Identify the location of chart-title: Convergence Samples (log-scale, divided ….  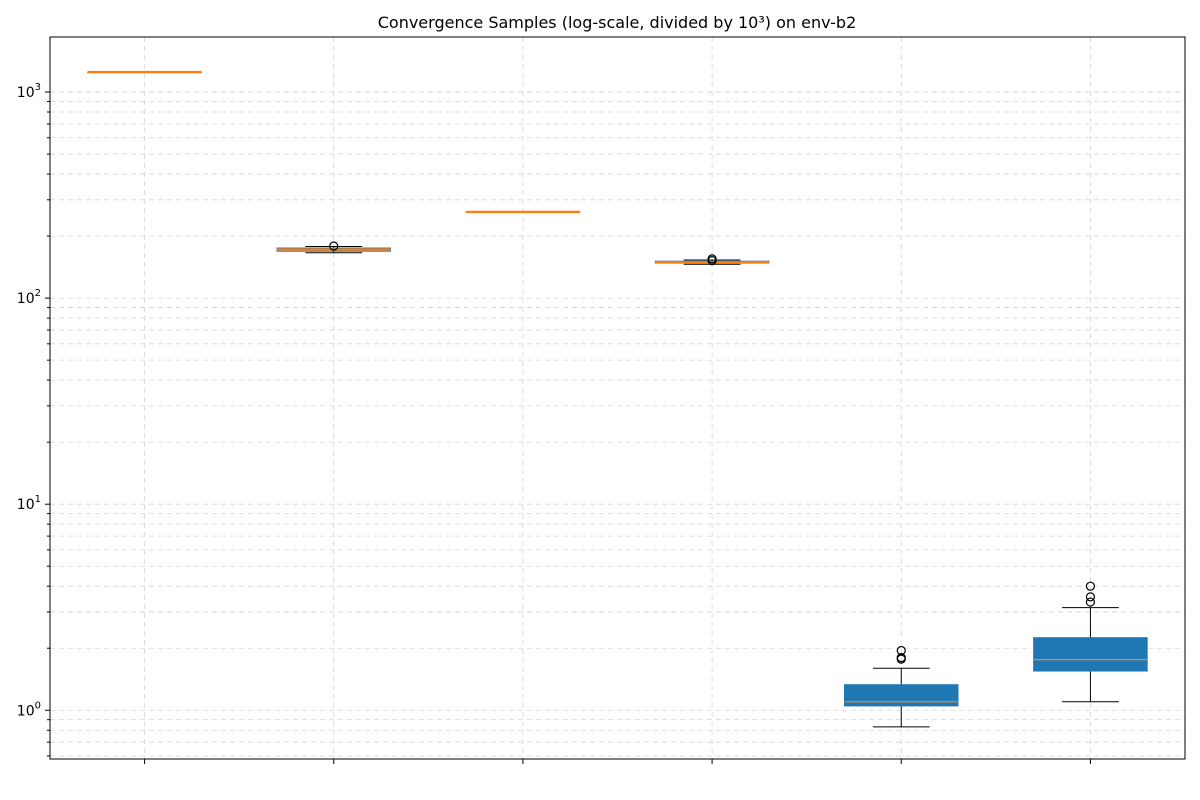
(617, 22).